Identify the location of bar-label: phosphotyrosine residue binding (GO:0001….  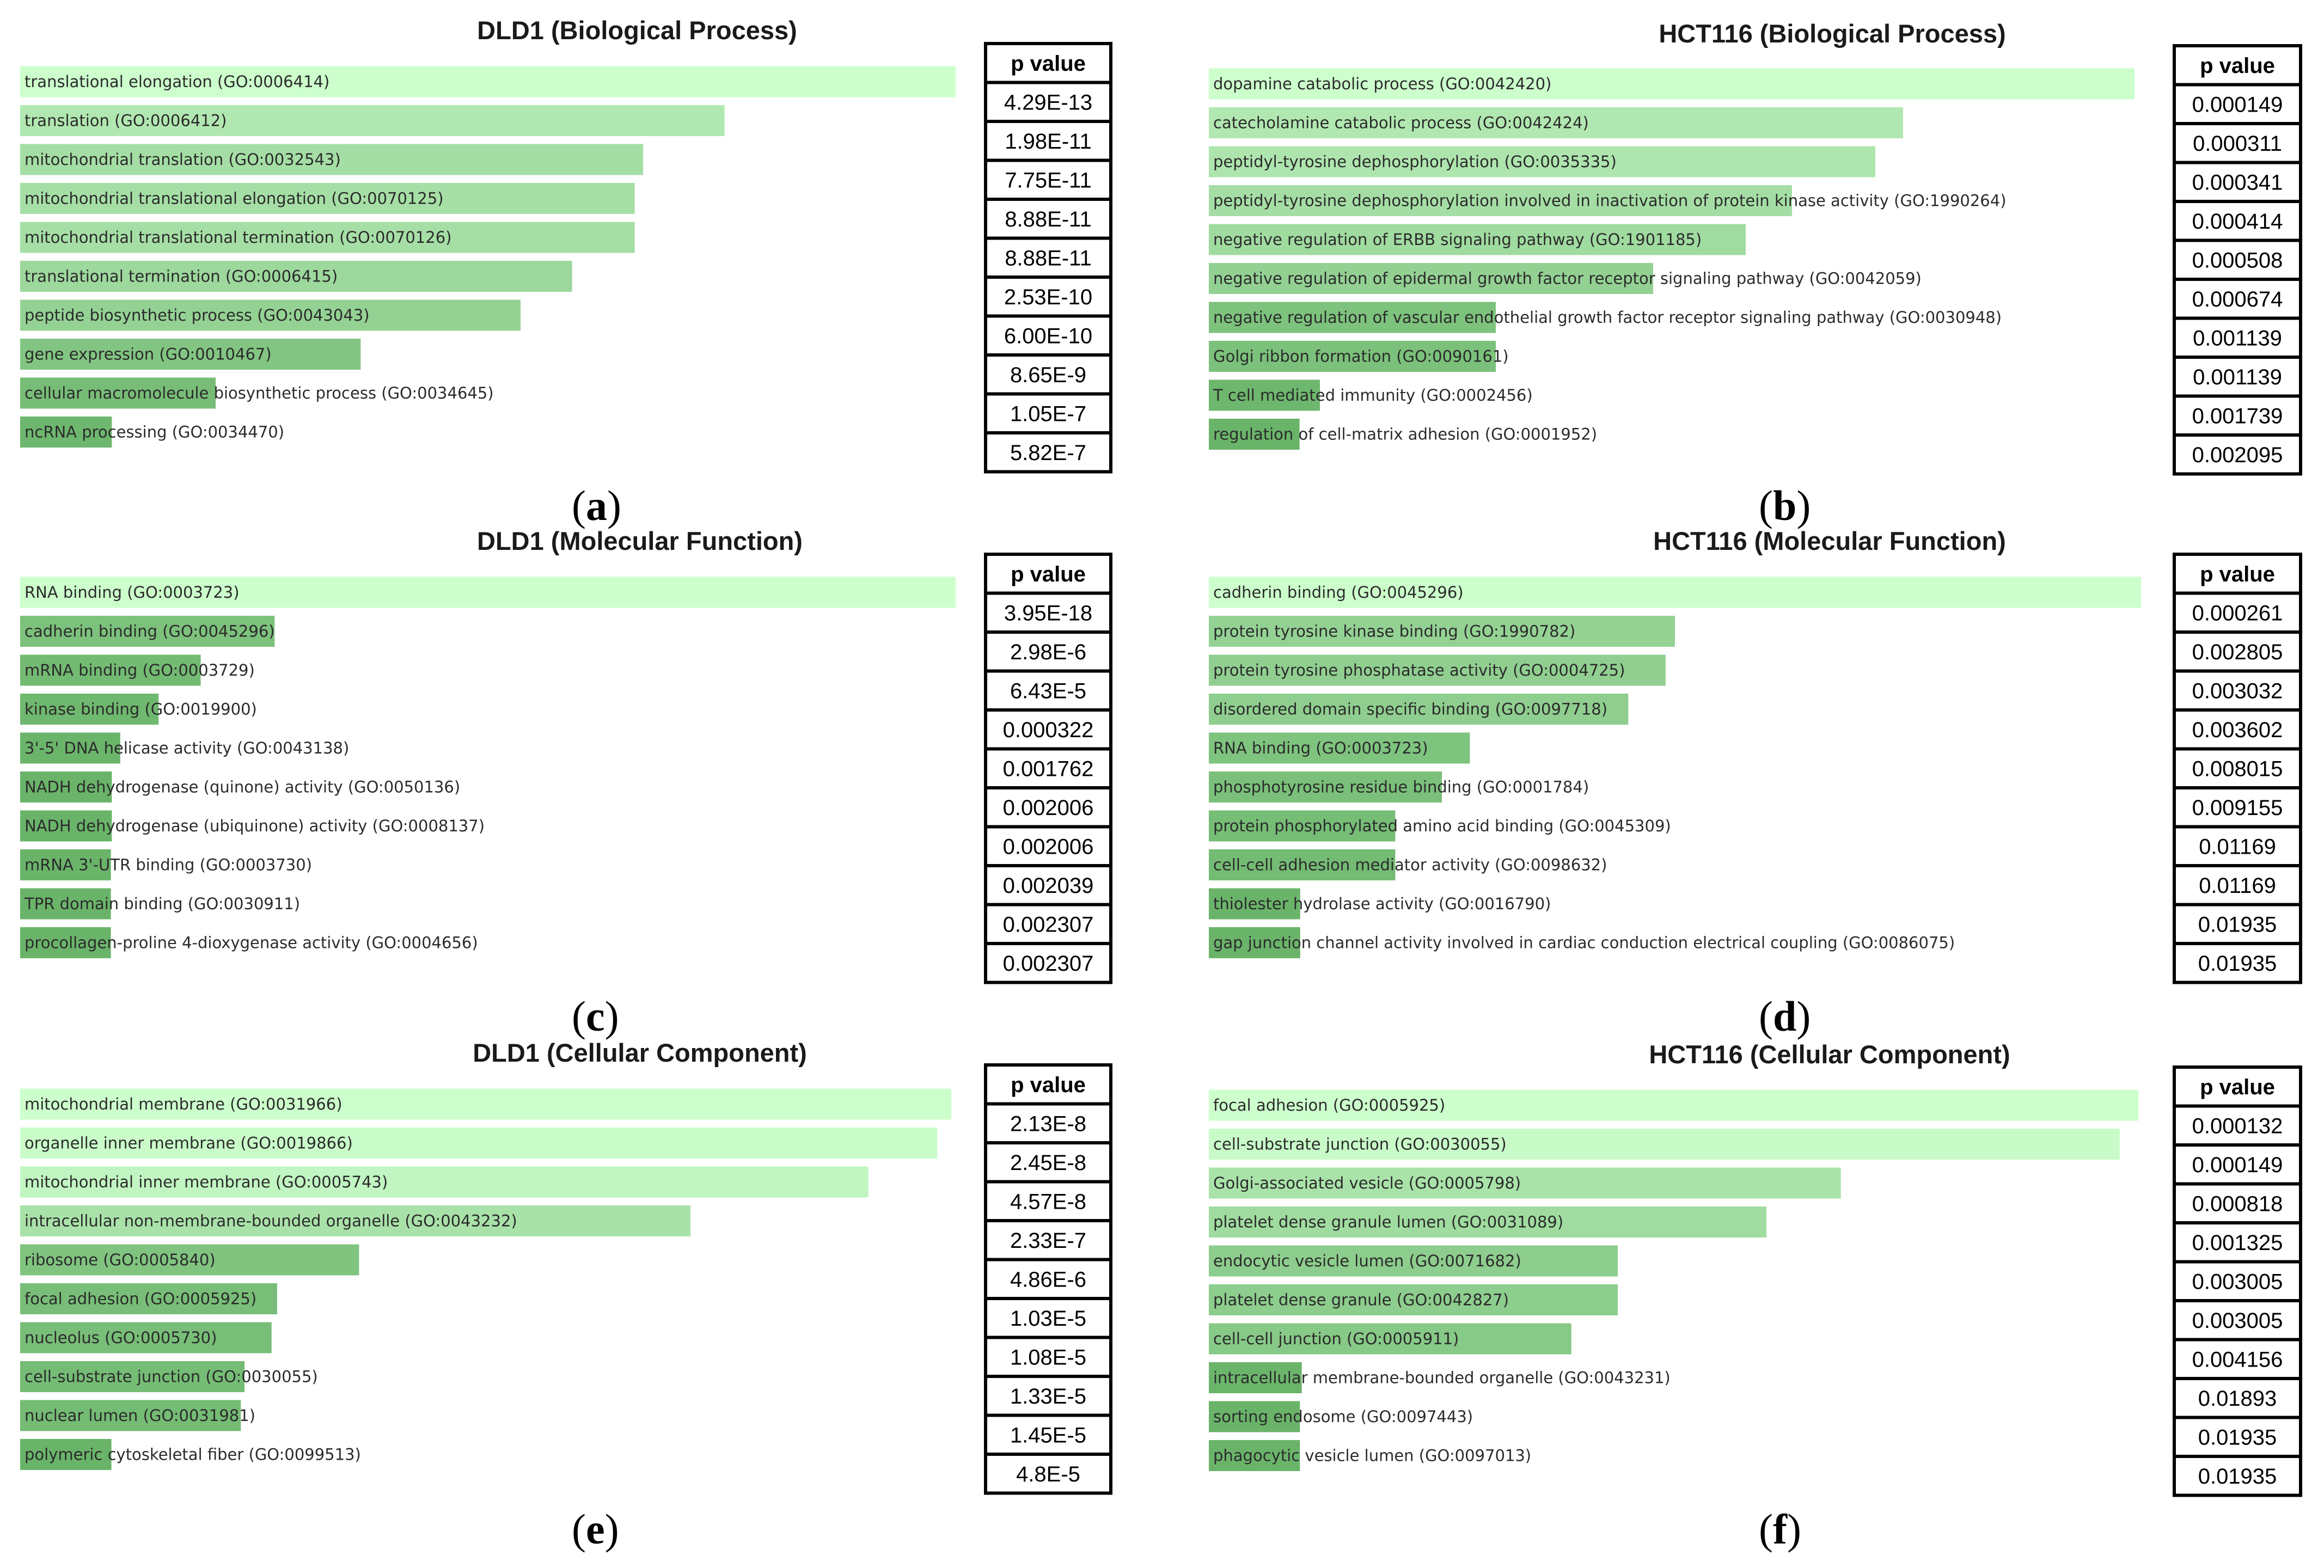
(1401, 787).